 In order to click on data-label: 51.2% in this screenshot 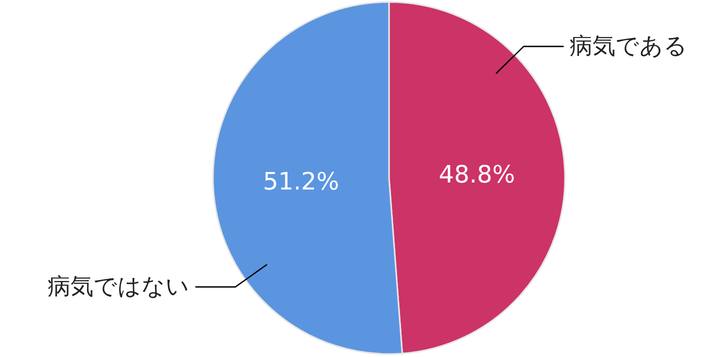, I will do `click(301, 181)`.